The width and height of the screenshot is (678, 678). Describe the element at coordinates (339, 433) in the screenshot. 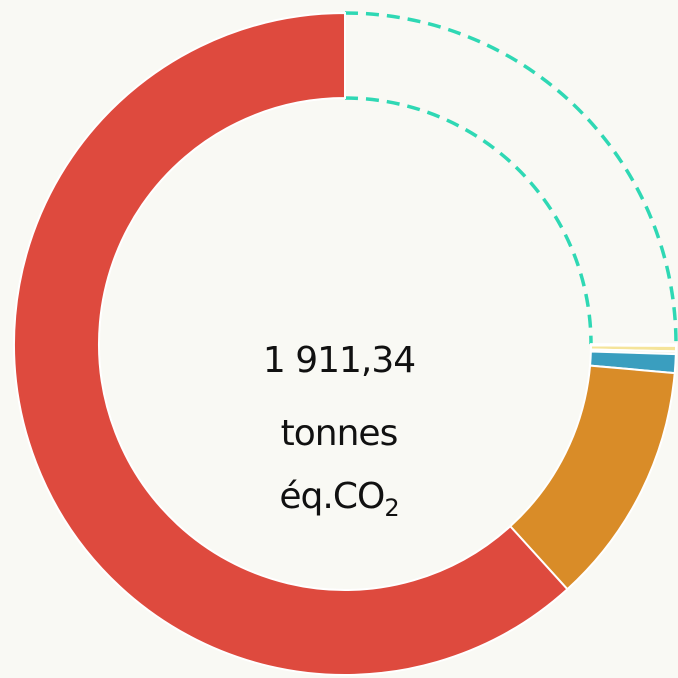

I see `unit-label-tonnes: tonnes` at that location.